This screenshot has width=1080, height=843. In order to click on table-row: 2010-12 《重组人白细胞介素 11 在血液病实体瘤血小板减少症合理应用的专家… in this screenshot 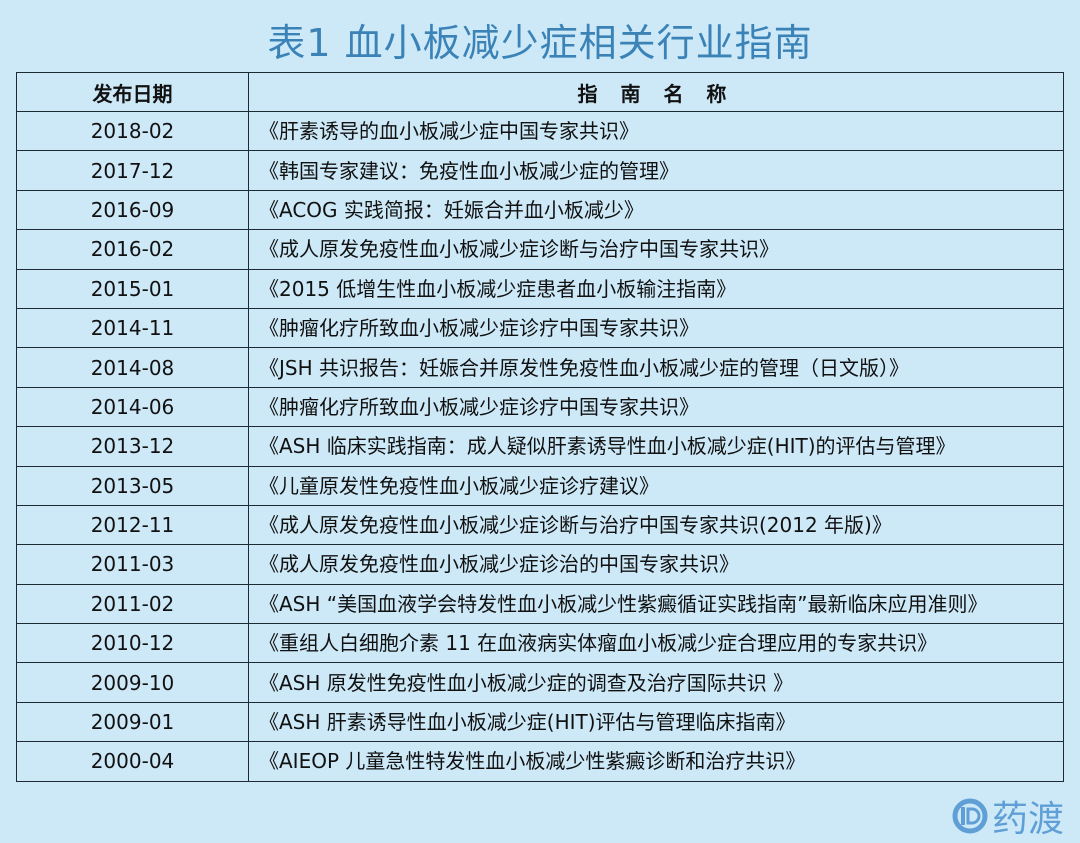, I will do `click(540, 643)`.